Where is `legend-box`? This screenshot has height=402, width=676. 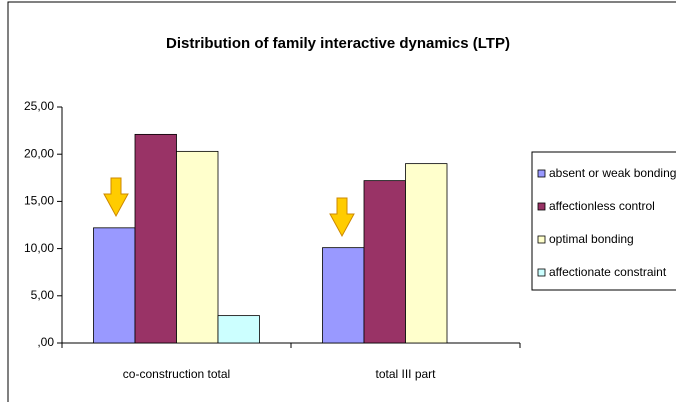 legend-box is located at coordinates (603, 221).